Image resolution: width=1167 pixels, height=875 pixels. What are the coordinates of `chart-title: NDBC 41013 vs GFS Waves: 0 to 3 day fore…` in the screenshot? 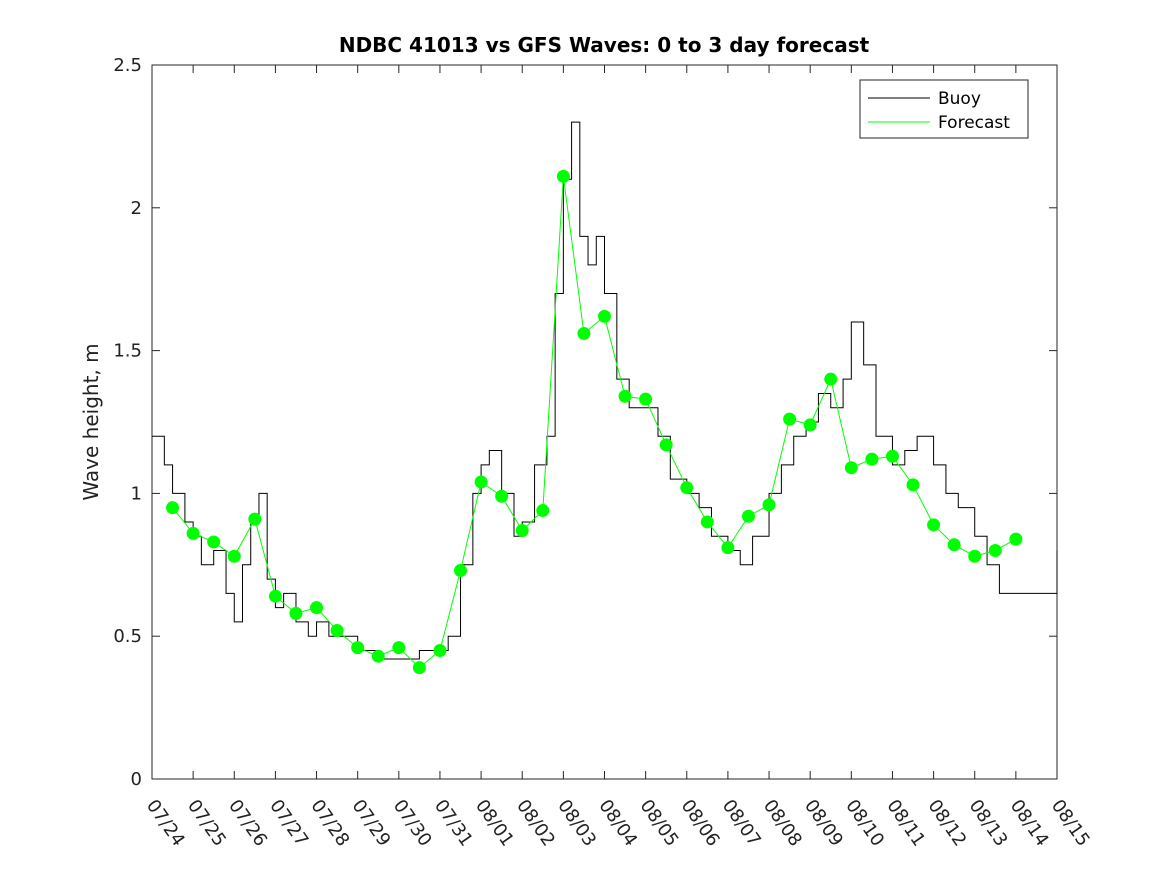 It's located at (604, 45).